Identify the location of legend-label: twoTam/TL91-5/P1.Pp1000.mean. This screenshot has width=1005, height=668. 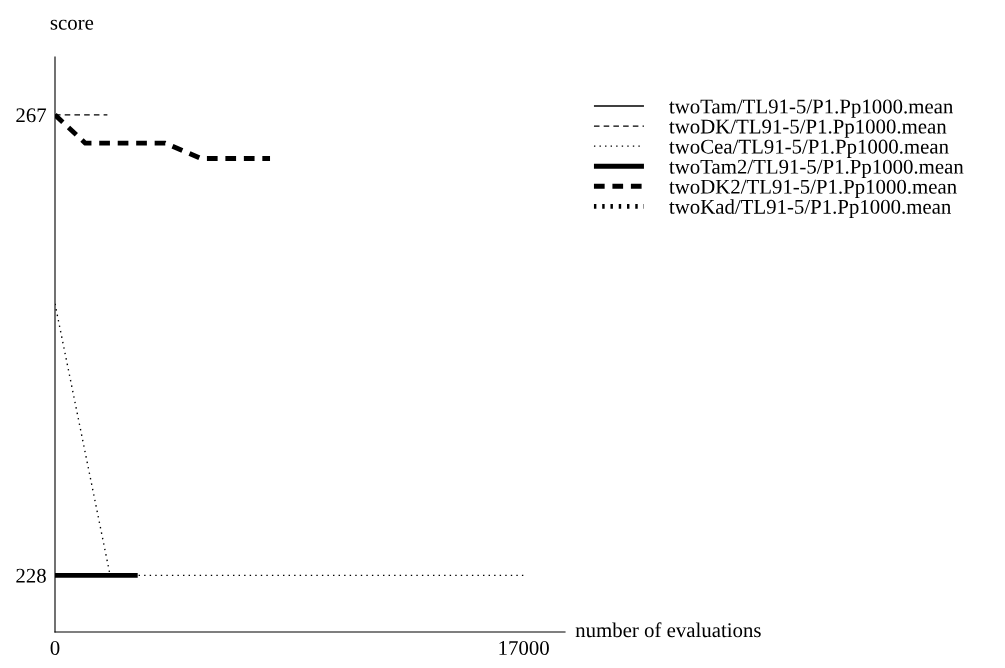
(811, 108).